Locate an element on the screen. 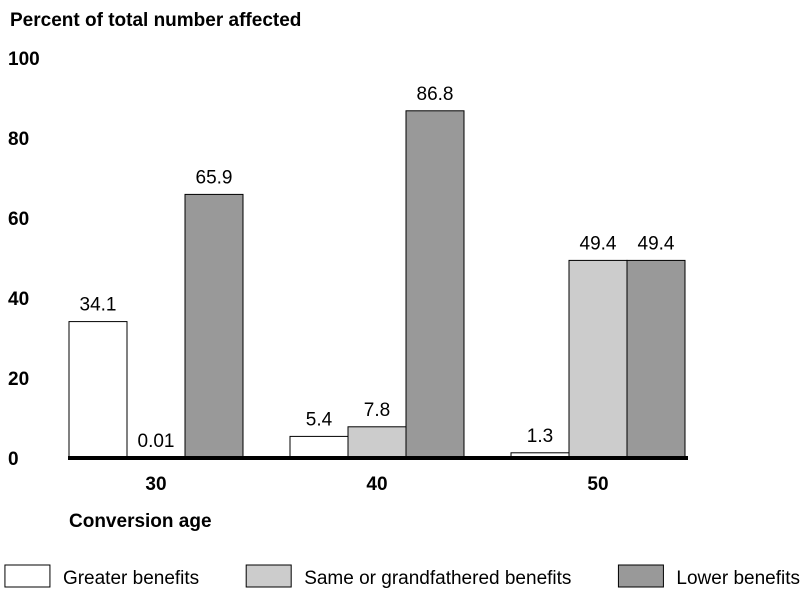 The height and width of the screenshot is (590, 805). legend-label: Lower benefits is located at coordinates (738, 578).